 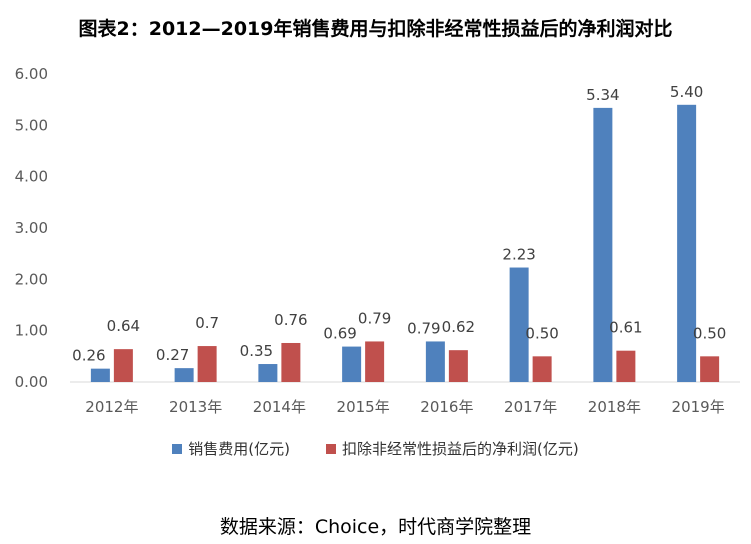 I want to click on chart-title: 图表2：2012—2019年销售费用与扣除非经常性损益后的净利润对比, so click(x=375, y=29).